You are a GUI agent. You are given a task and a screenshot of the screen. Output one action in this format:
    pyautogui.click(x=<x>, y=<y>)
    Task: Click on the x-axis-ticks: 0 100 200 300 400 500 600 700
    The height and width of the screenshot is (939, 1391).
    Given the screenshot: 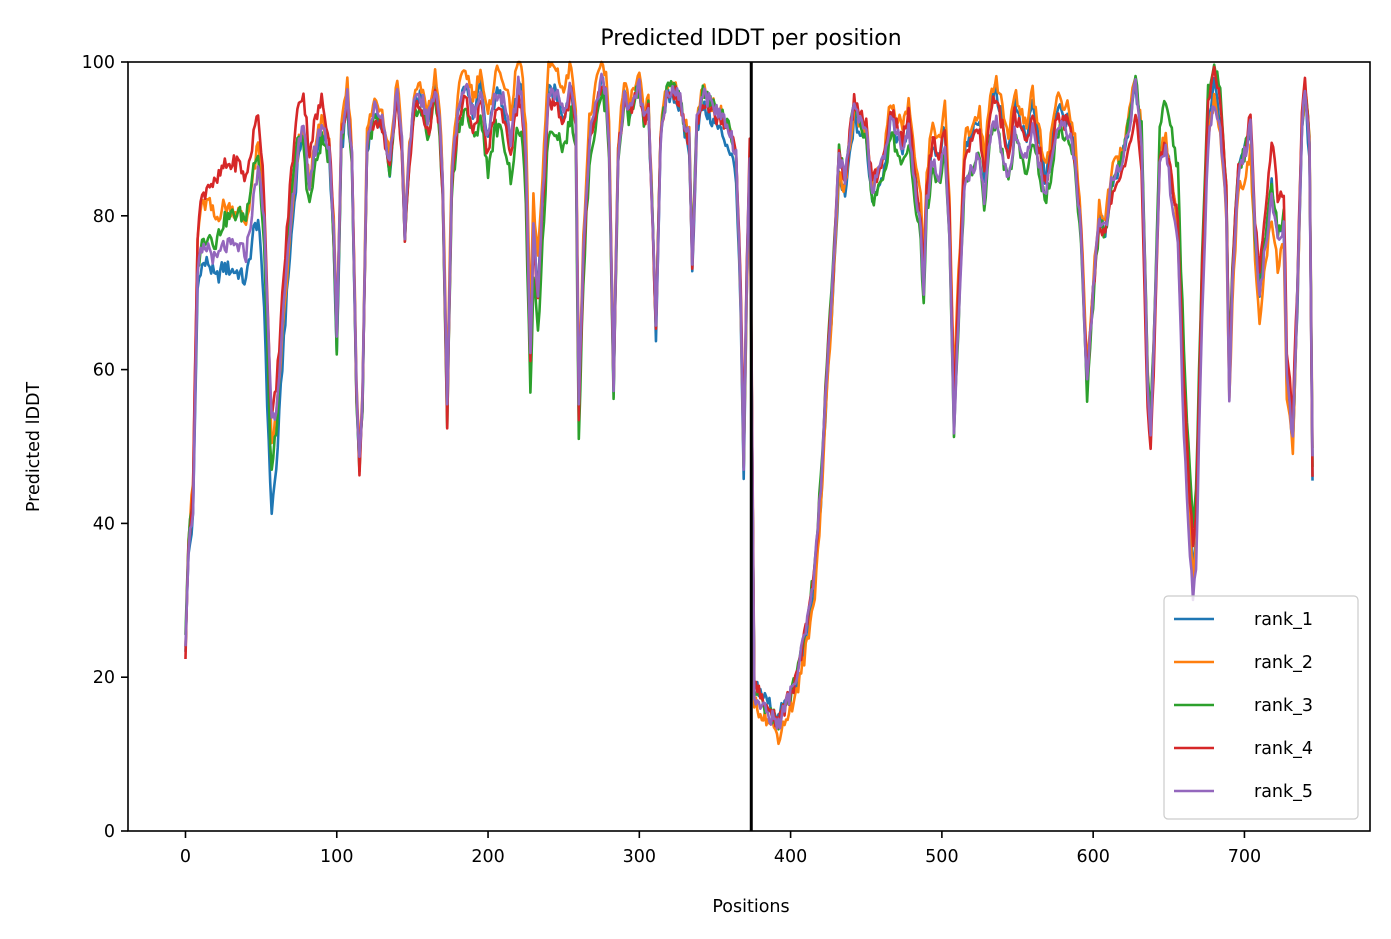 What is the action you would take?
    pyautogui.click(x=720, y=849)
    